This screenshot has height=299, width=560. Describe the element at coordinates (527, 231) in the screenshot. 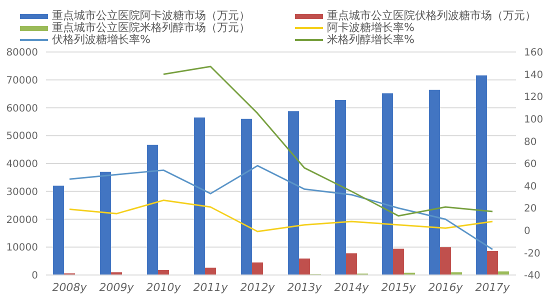

I see `y2-tick-label: 0` at that location.